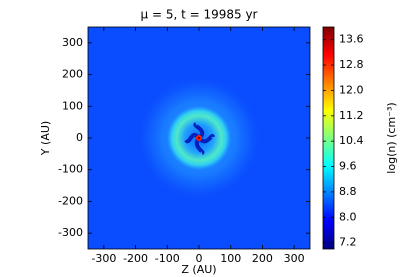 Image resolution: width=415 pixels, height=277 pixels. What do you see at coordinates (351, 39) in the screenshot?
I see `colorbar-tick-label: 13.6` at bounding box center [351, 39].